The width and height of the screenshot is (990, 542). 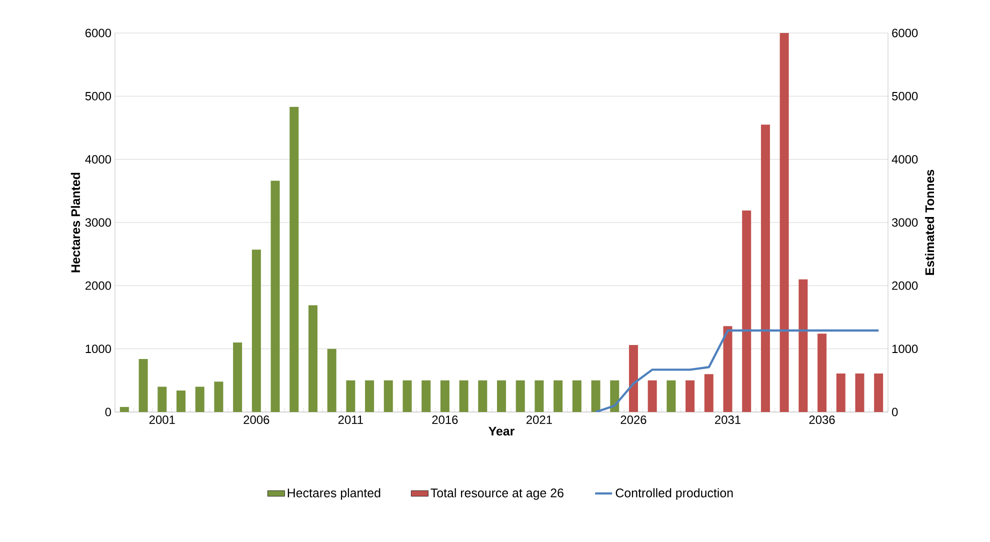 I want to click on y-tick-label: 4000, so click(x=98, y=159).